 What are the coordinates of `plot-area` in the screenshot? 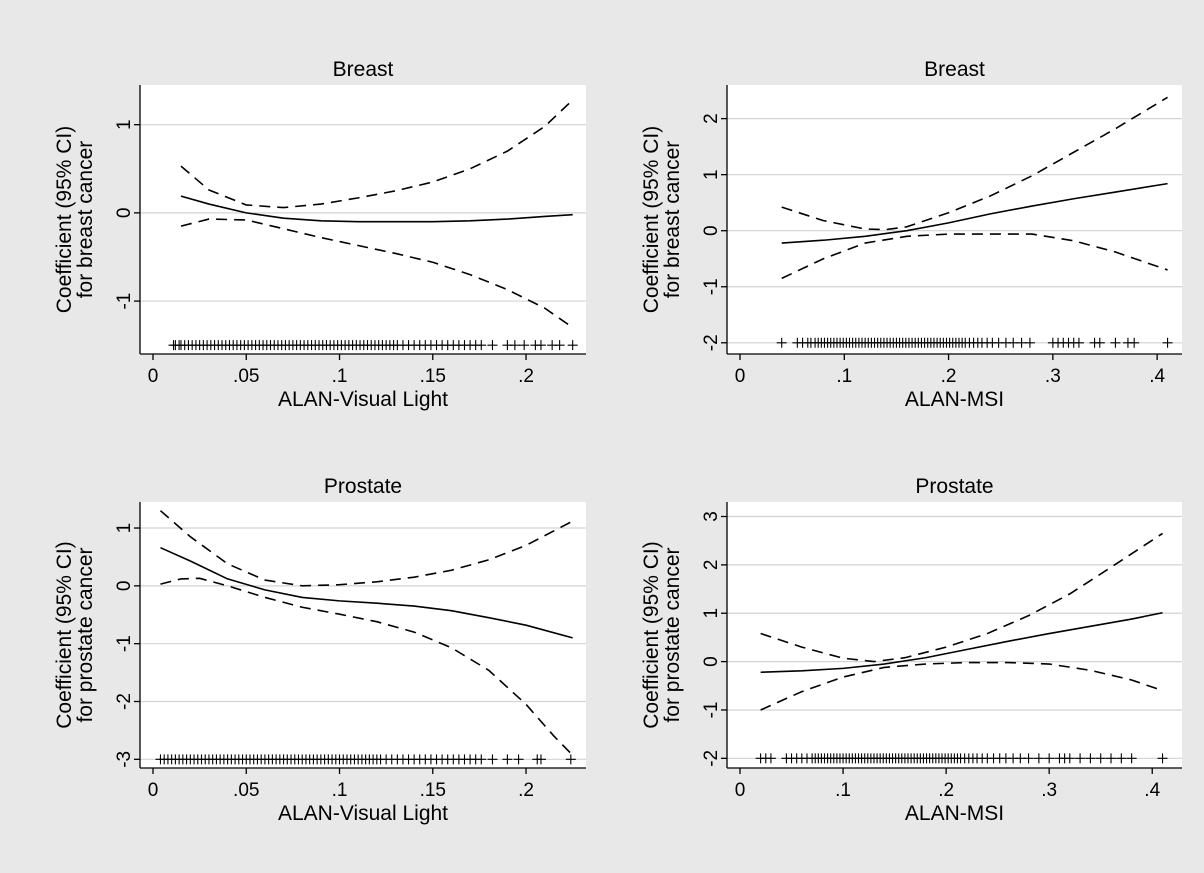 It's located at (954, 219).